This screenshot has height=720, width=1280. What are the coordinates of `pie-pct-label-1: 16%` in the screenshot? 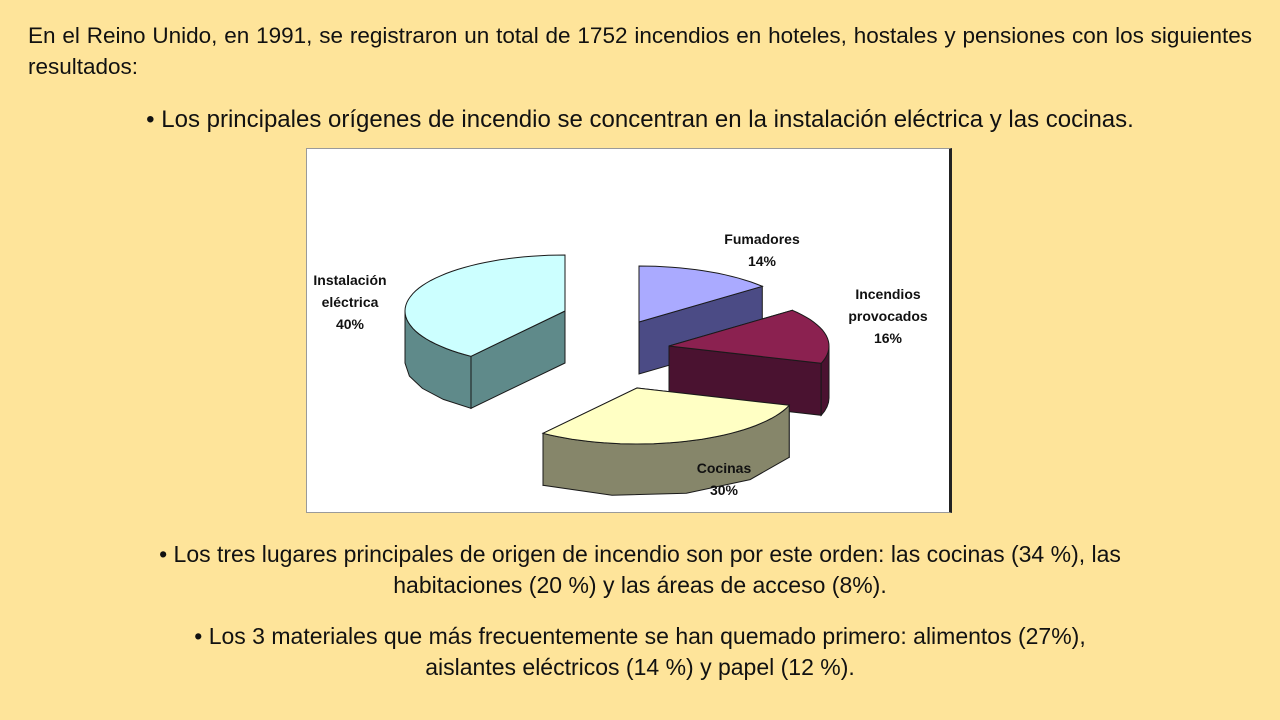 It's located at (888, 338).